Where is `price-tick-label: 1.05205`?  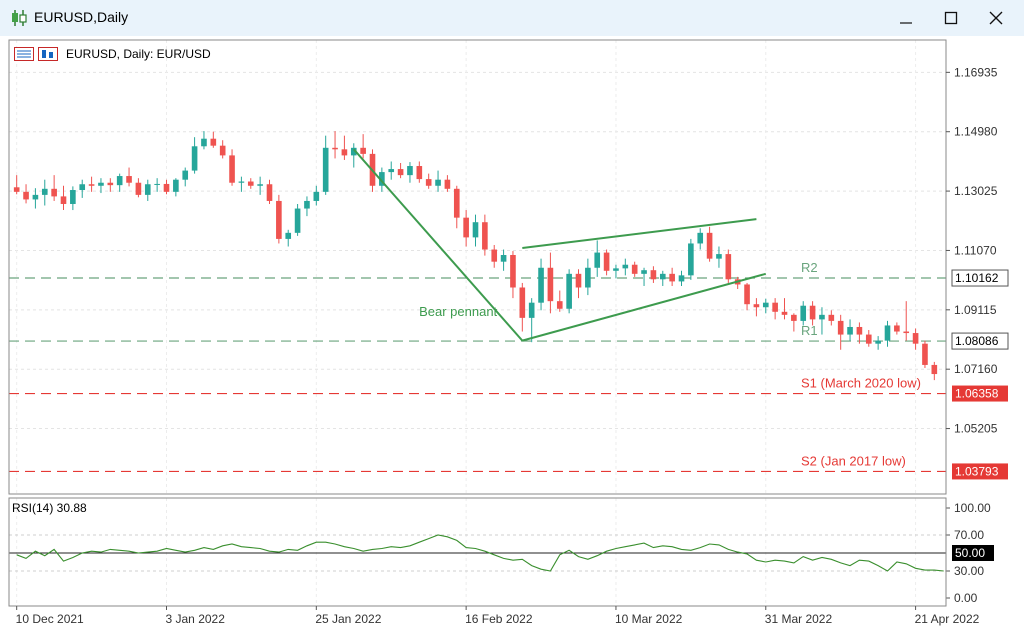 price-tick-label: 1.05205 is located at coordinates (976, 429).